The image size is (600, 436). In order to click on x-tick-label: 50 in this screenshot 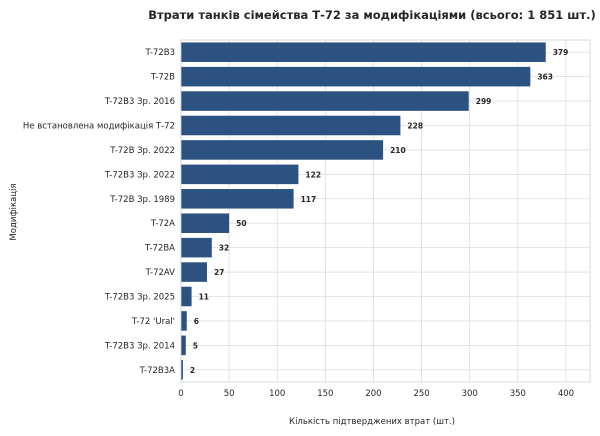, I will do `click(229, 394)`.